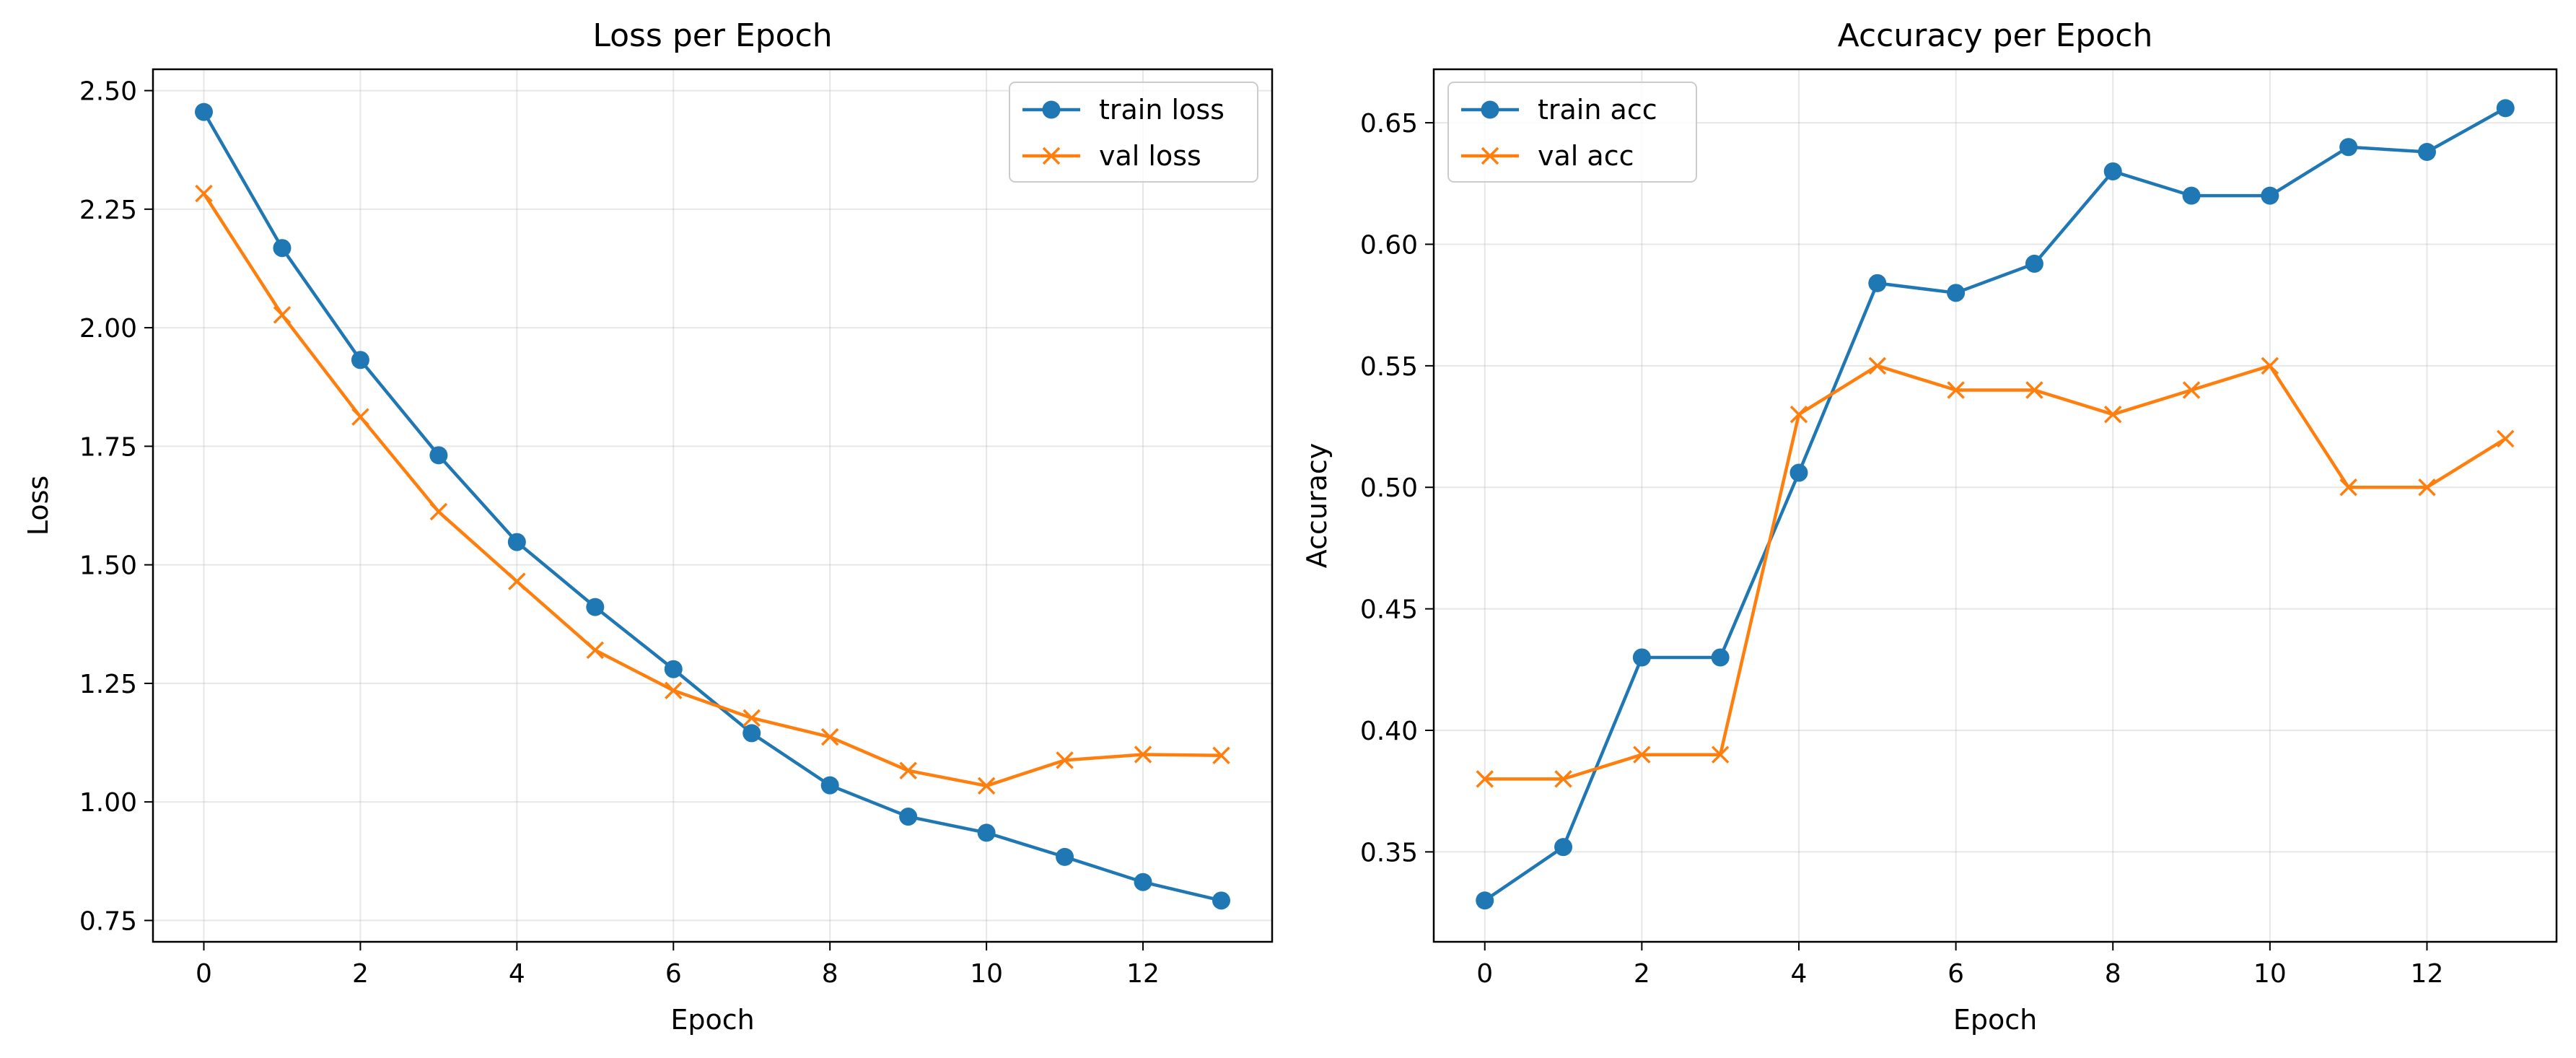  I want to click on accuracy-y-tick-label: 0.50, so click(1389, 488).